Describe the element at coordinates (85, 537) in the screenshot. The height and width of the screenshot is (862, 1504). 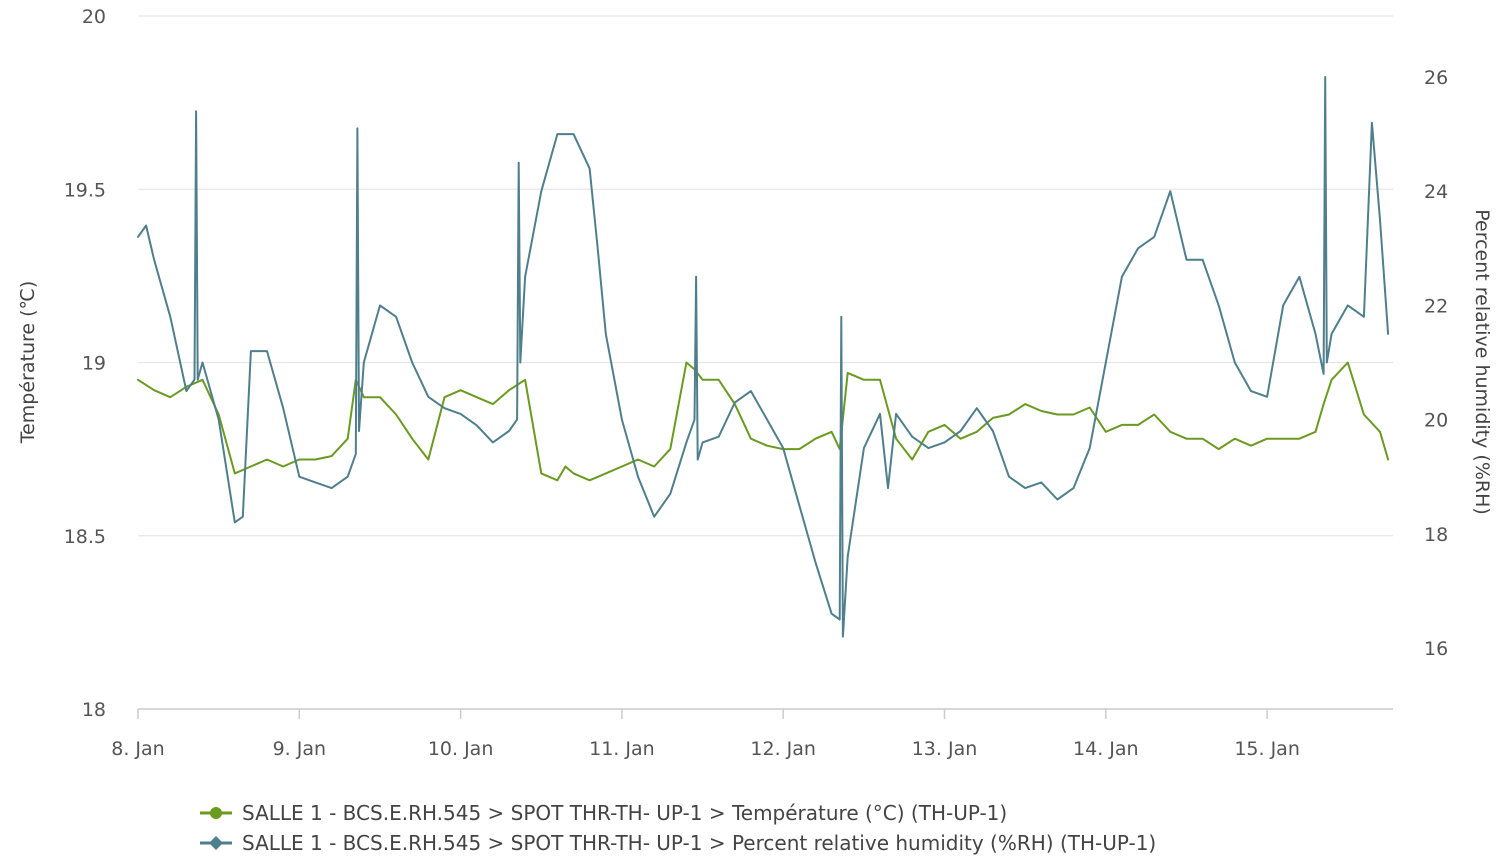
I see `left-tick-label: 18.5` at that location.